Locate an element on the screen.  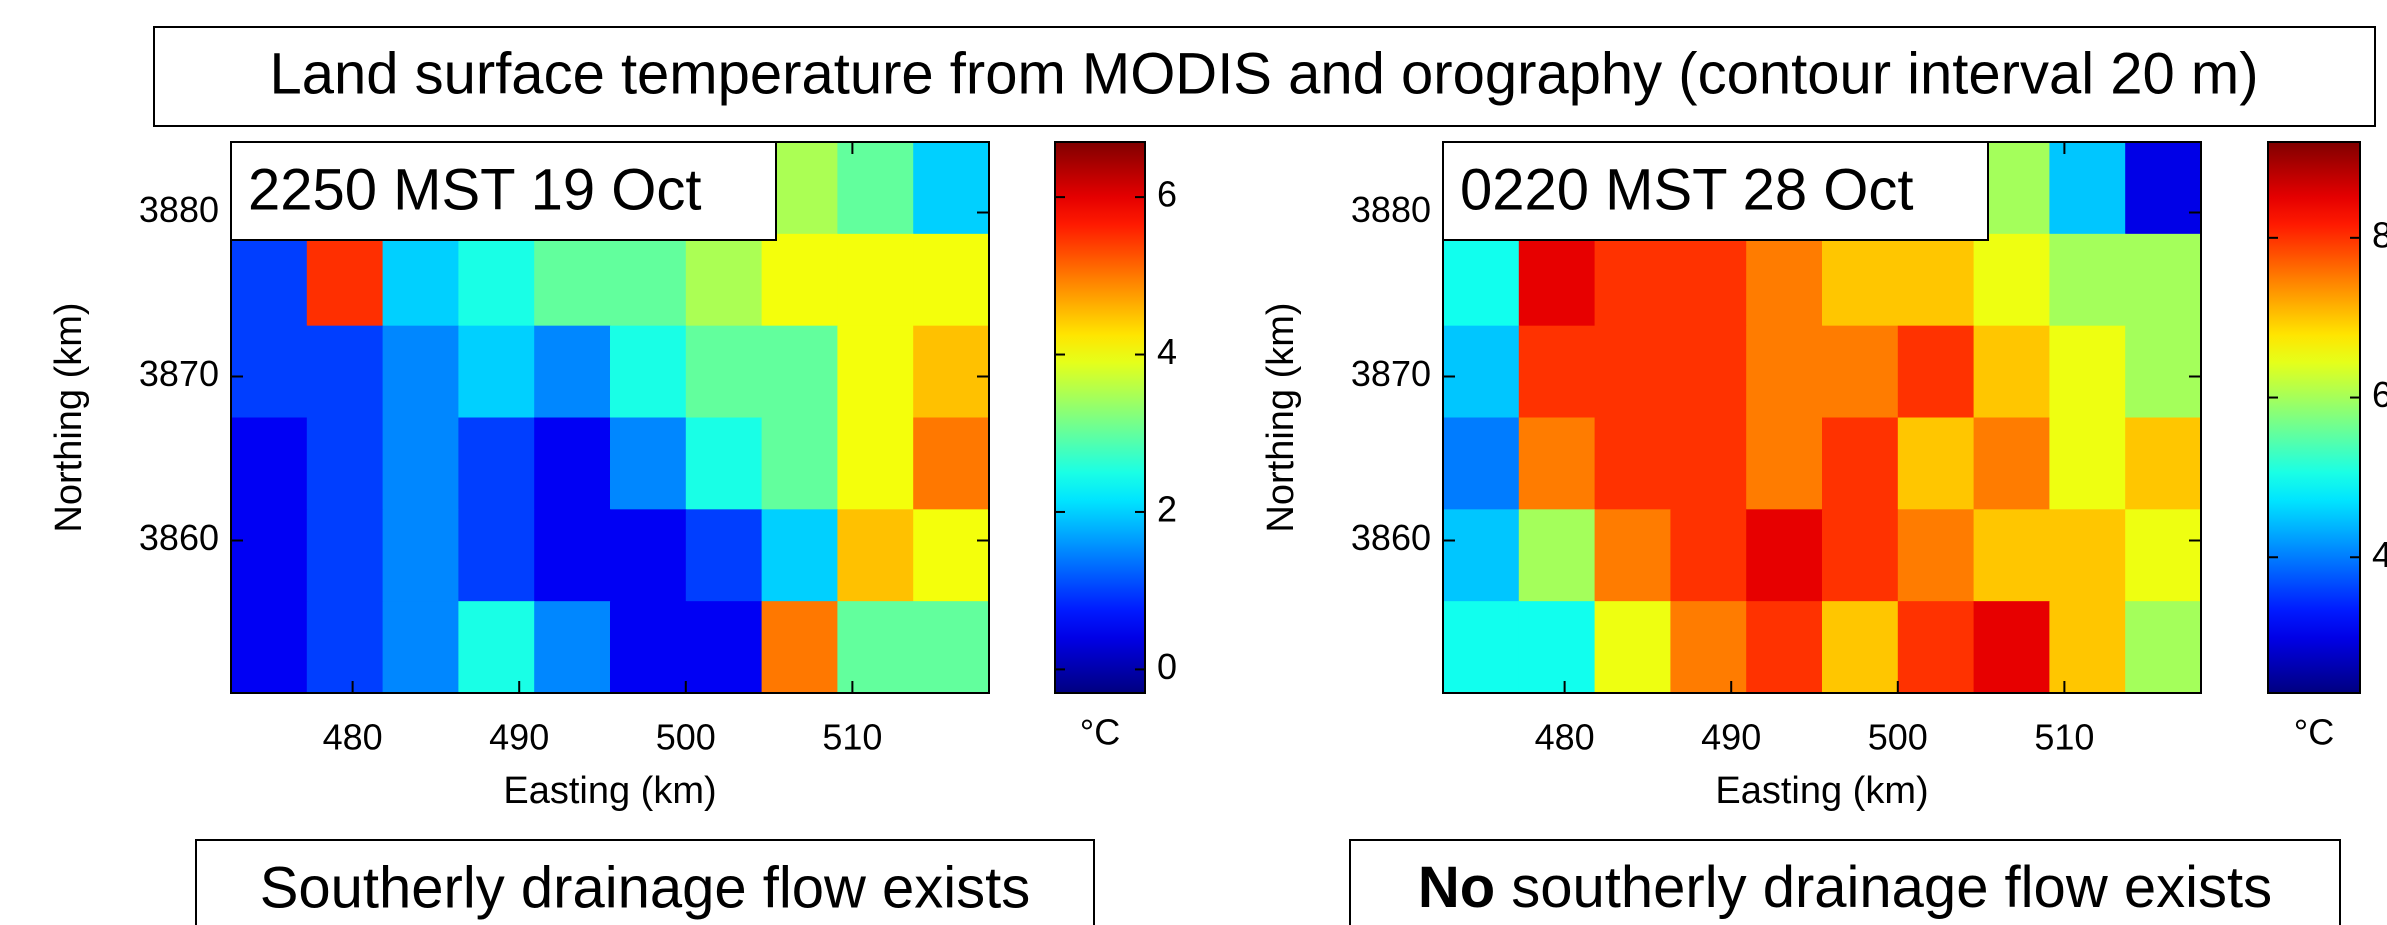
caption-box is located at coordinates (645, 882).